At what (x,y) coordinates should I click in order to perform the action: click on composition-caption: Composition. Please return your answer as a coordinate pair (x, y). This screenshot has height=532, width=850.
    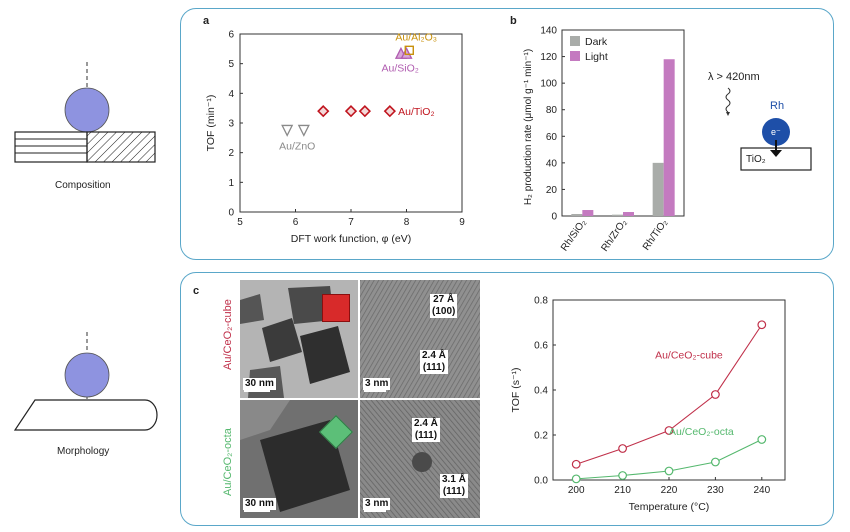
    Looking at the image, I should click on (83, 185).